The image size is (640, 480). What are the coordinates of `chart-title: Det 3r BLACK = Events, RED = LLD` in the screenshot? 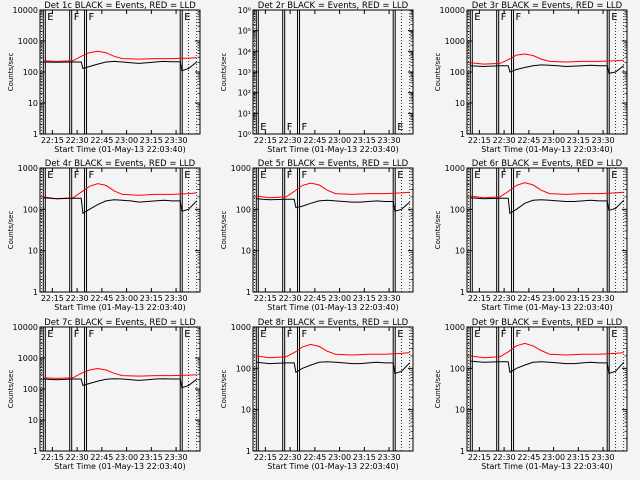 It's located at (547, 6).